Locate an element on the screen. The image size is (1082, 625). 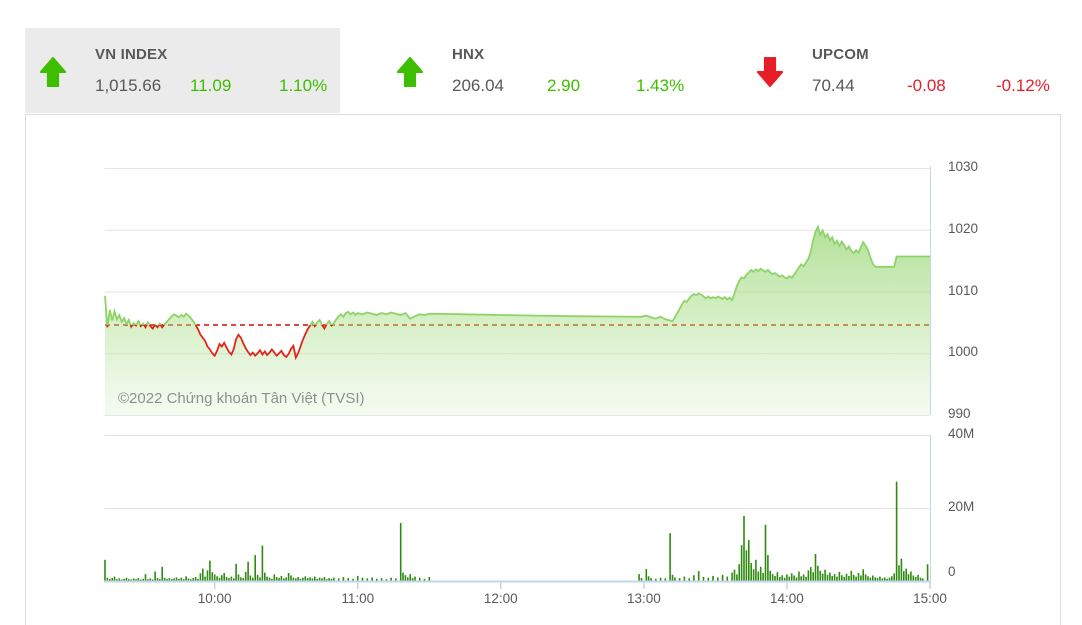
index-change-pct: 1.10% is located at coordinates (303, 85).